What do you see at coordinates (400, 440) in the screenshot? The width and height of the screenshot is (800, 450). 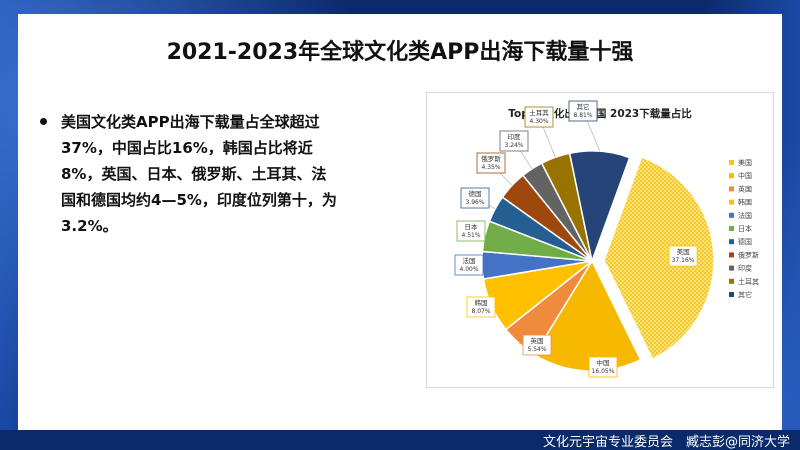 I see `footer-bar: 文化元宇宙专业委员会 臧志彭@同济大学` at bounding box center [400, 440].